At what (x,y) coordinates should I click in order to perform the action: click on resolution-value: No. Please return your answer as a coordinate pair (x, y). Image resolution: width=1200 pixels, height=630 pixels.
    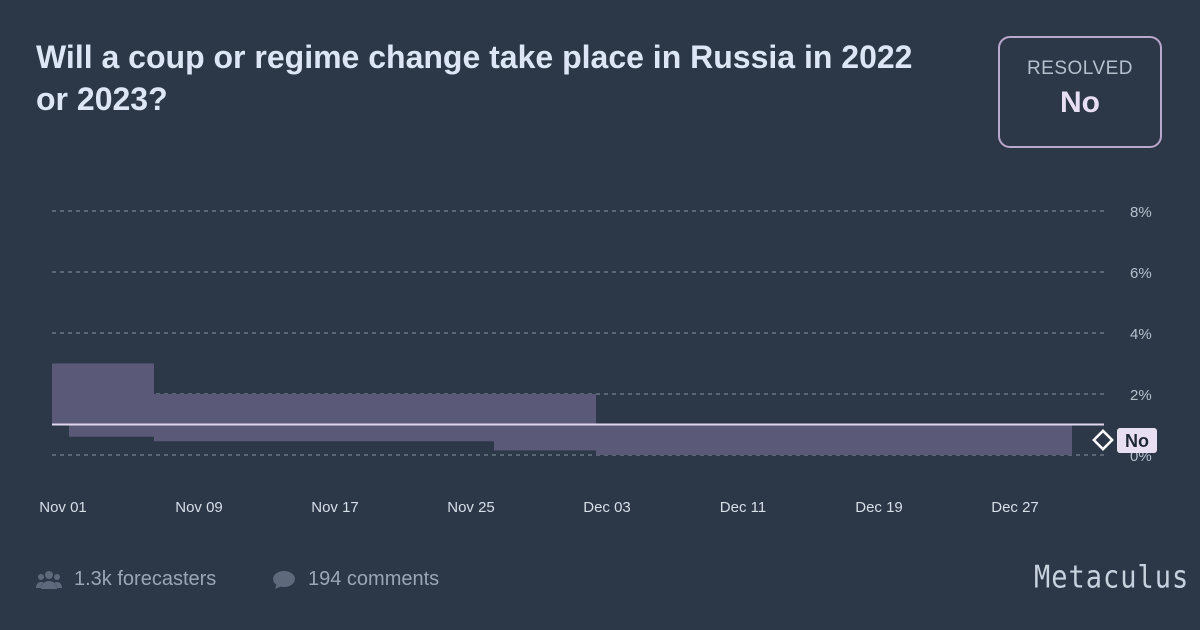
    Looking at the image, I should click on (1080, 102).